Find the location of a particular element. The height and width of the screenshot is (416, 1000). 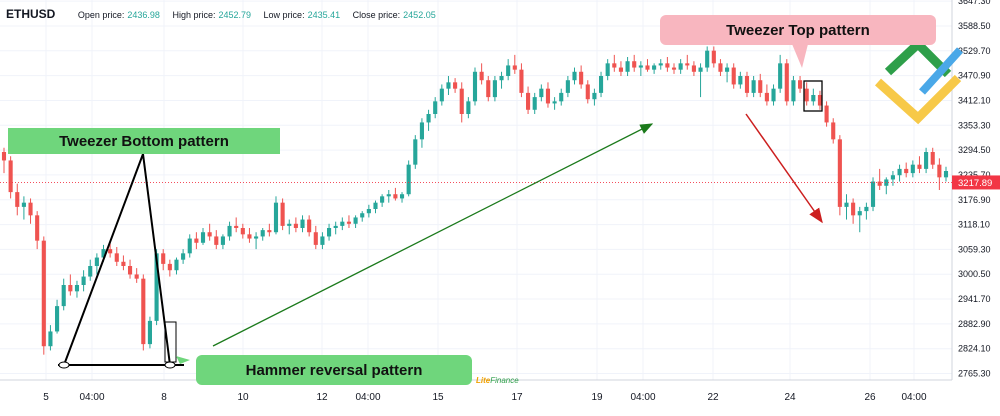

y-tick-label: 3529.70 is located at coordinates (974, 51).